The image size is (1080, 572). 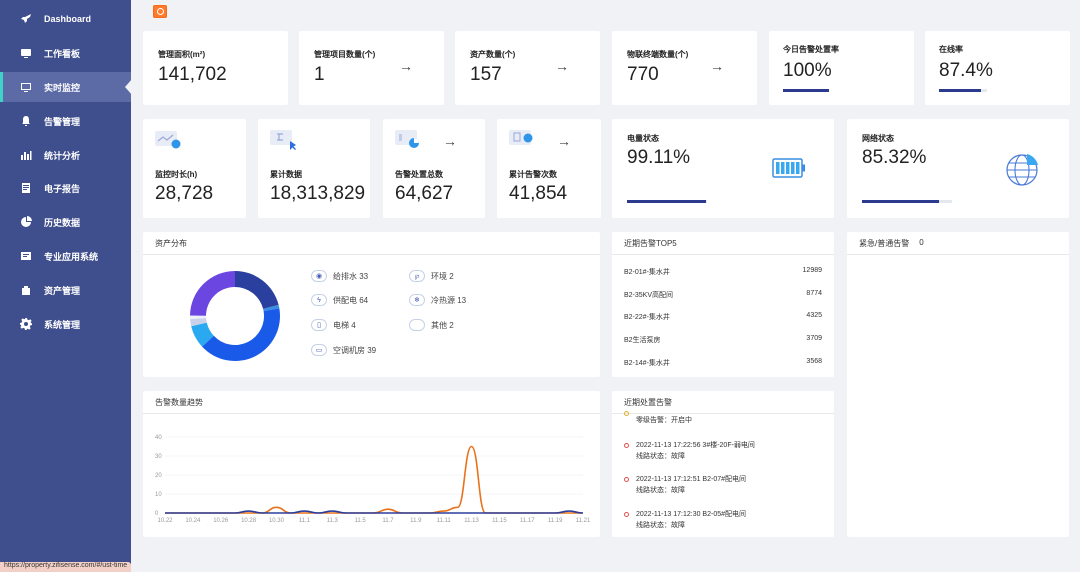 What do you see at coordinates (431, 276) in the screenshot?
I see `legend-item-environment: ℘ 环境 2` at bounding box center [431, 276].